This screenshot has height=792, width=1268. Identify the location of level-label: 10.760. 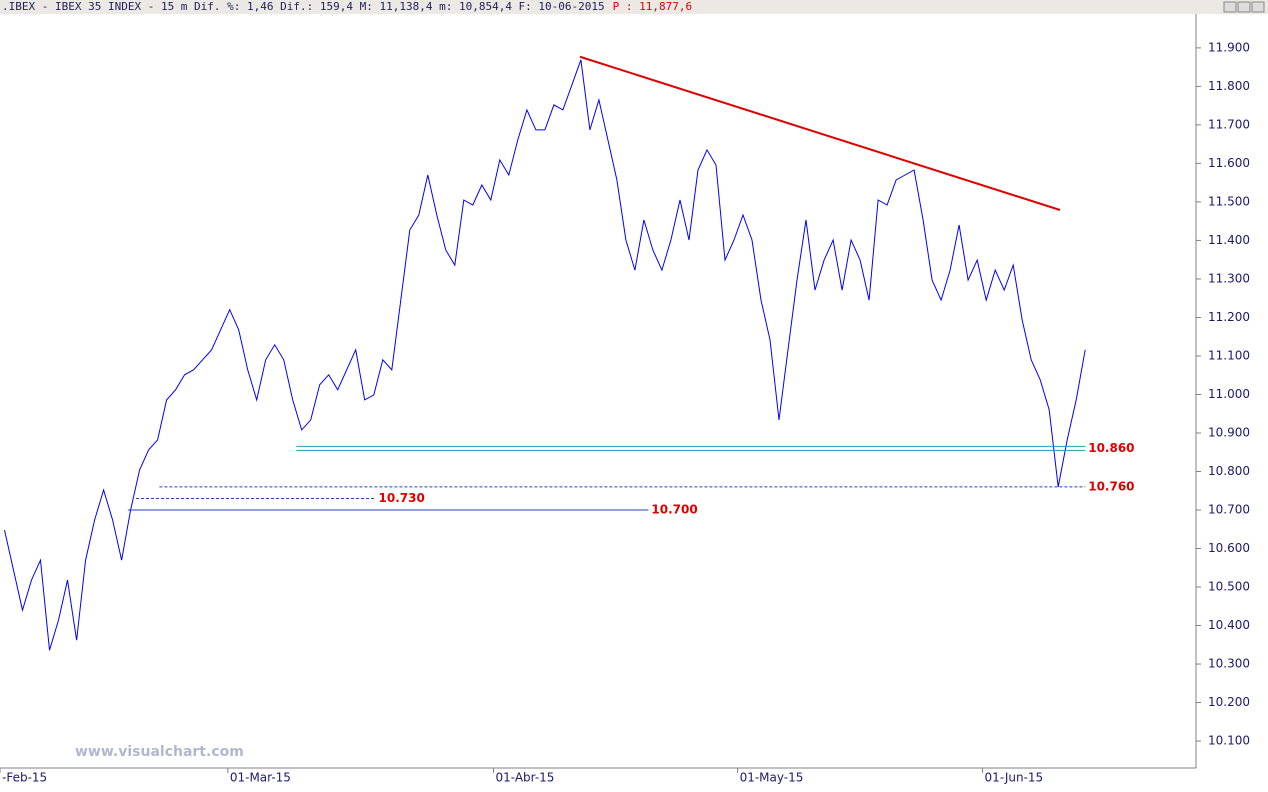
(1111, 486).